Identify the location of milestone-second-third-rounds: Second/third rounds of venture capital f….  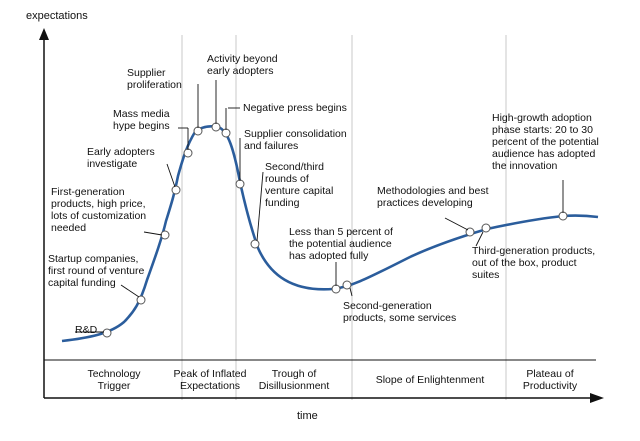
(299, 185).